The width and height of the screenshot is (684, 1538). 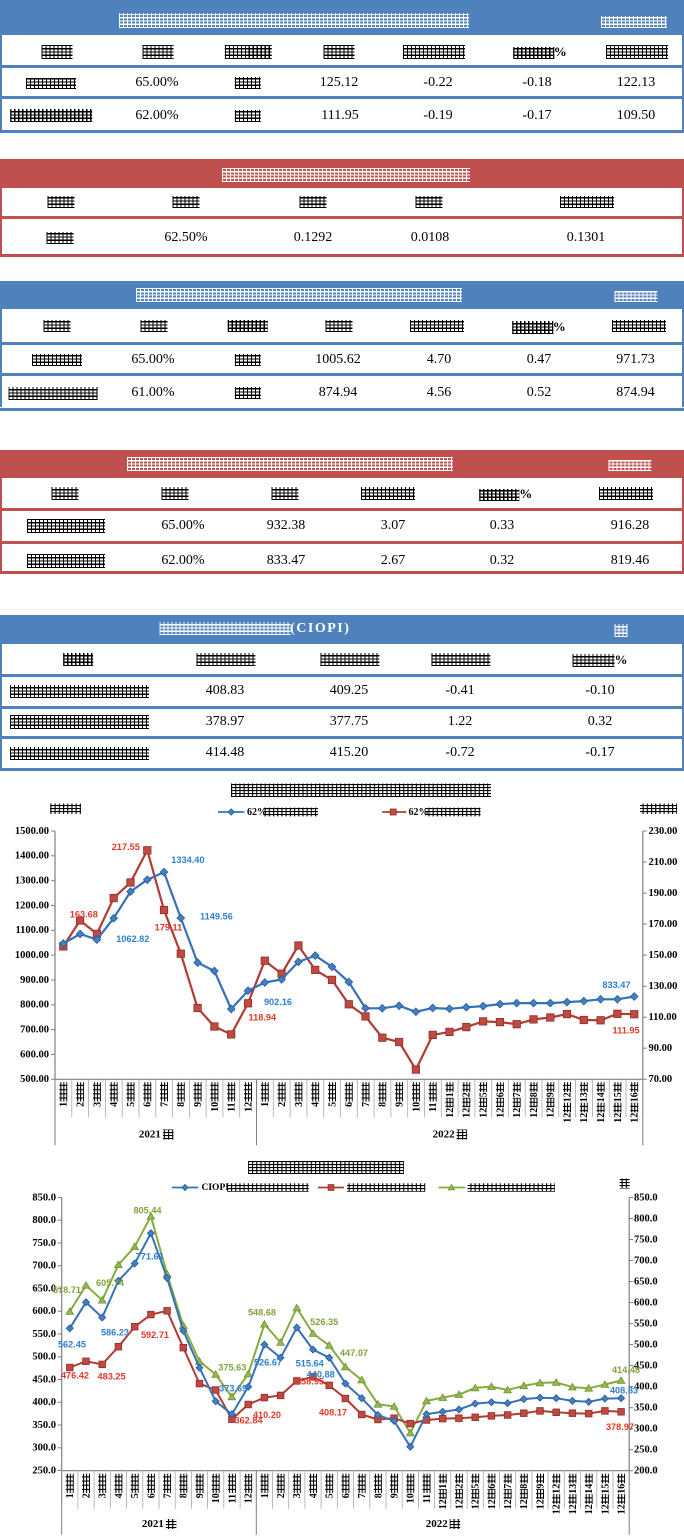 What do you see at coordinates (310, 1363) in the screenshot?
I see `svg-text: 515.64` at bounding box center [310, 1363].